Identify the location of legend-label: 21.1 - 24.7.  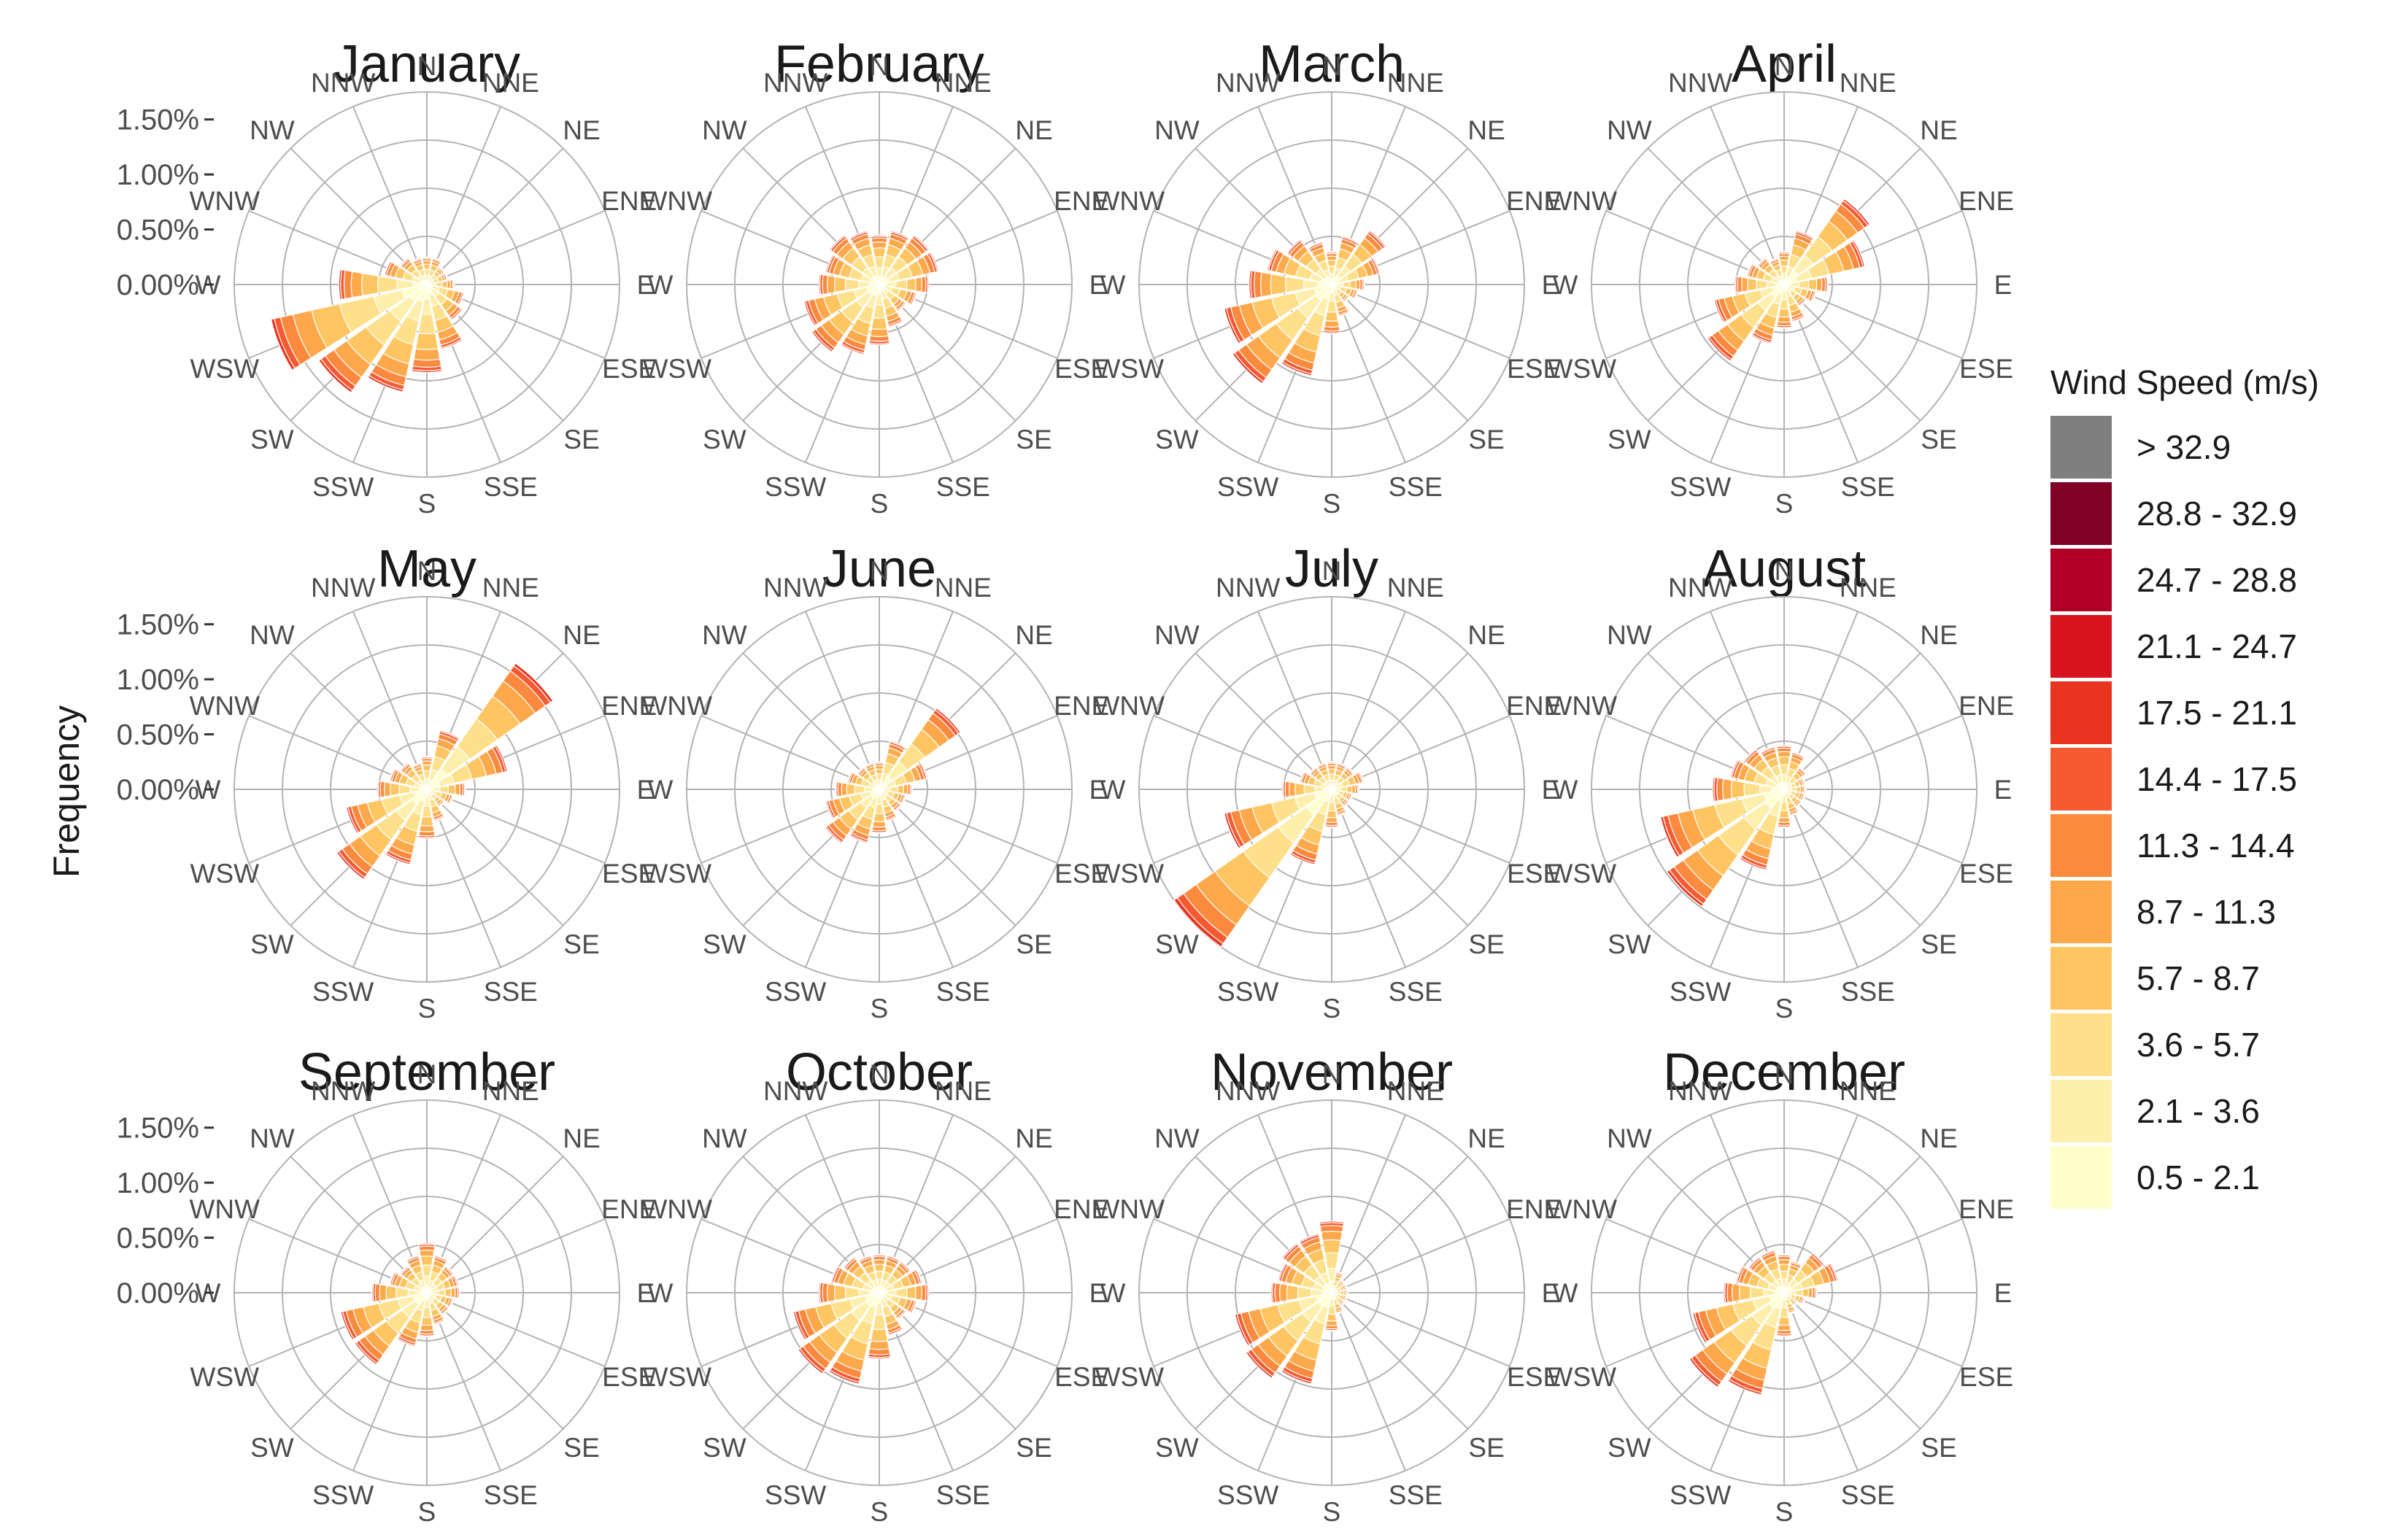
(2217, 646).